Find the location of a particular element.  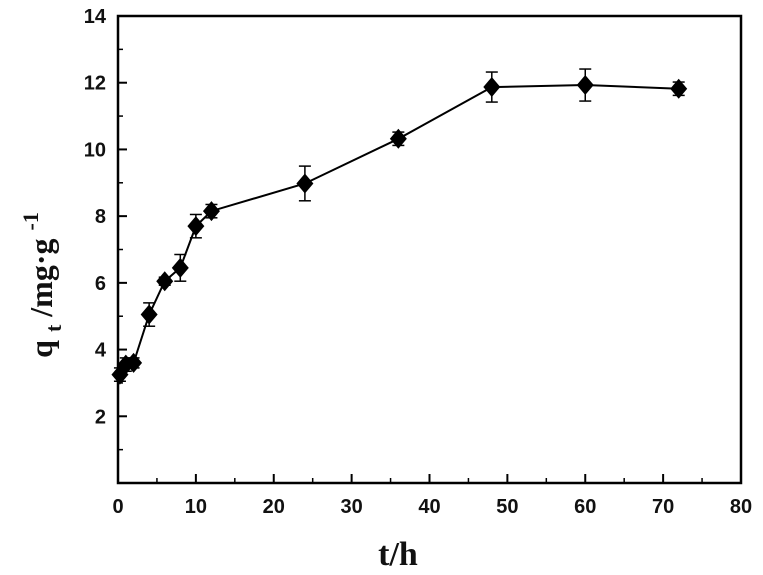

y-tick-label: 10 is located at coordinates (95, 150).